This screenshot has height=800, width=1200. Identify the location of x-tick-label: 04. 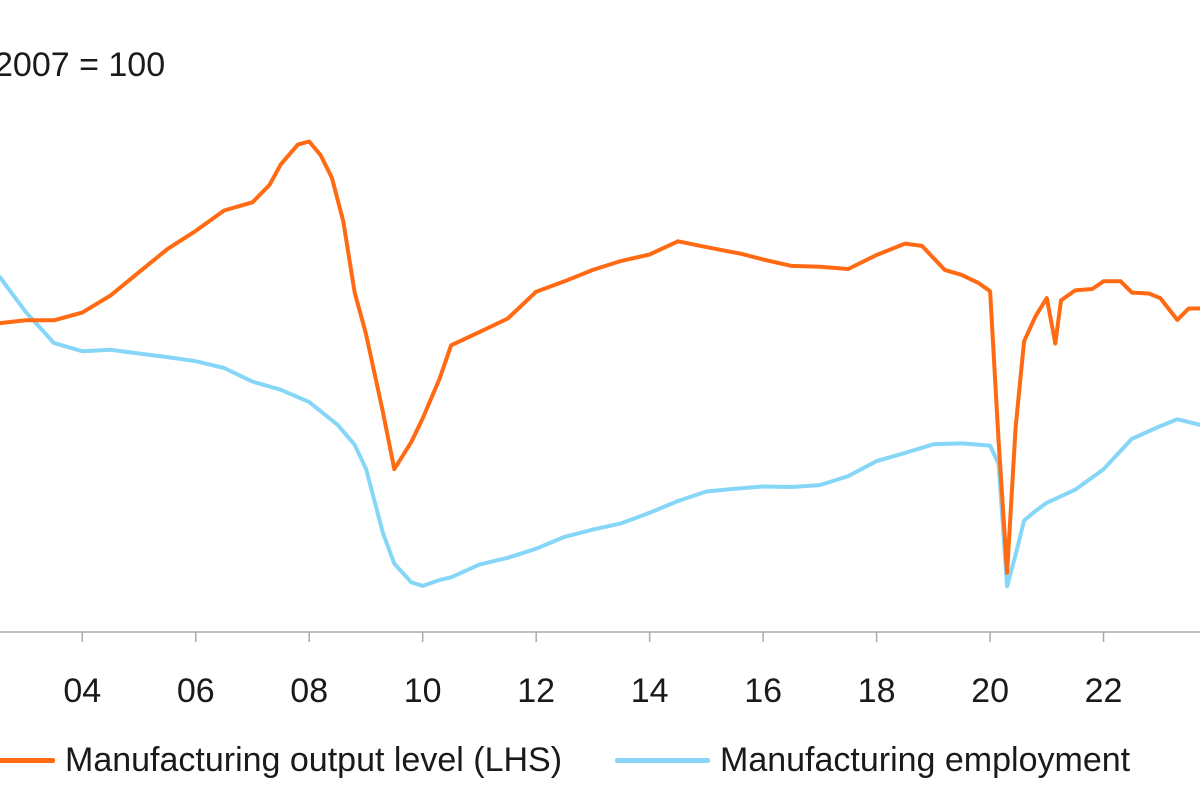
(82, 691).